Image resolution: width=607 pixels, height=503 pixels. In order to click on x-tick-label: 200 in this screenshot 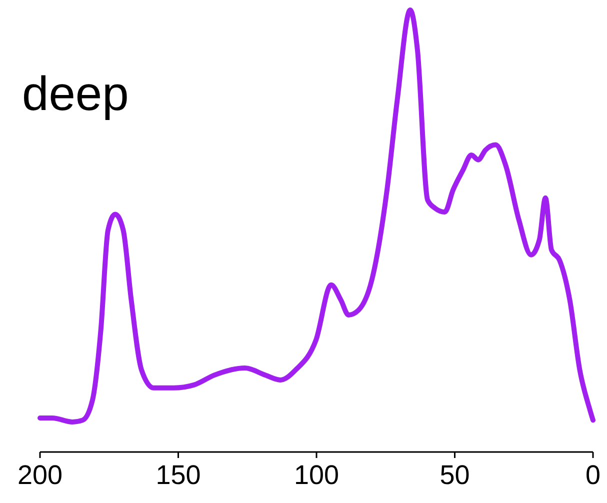, I will do `click(40, 475)`.